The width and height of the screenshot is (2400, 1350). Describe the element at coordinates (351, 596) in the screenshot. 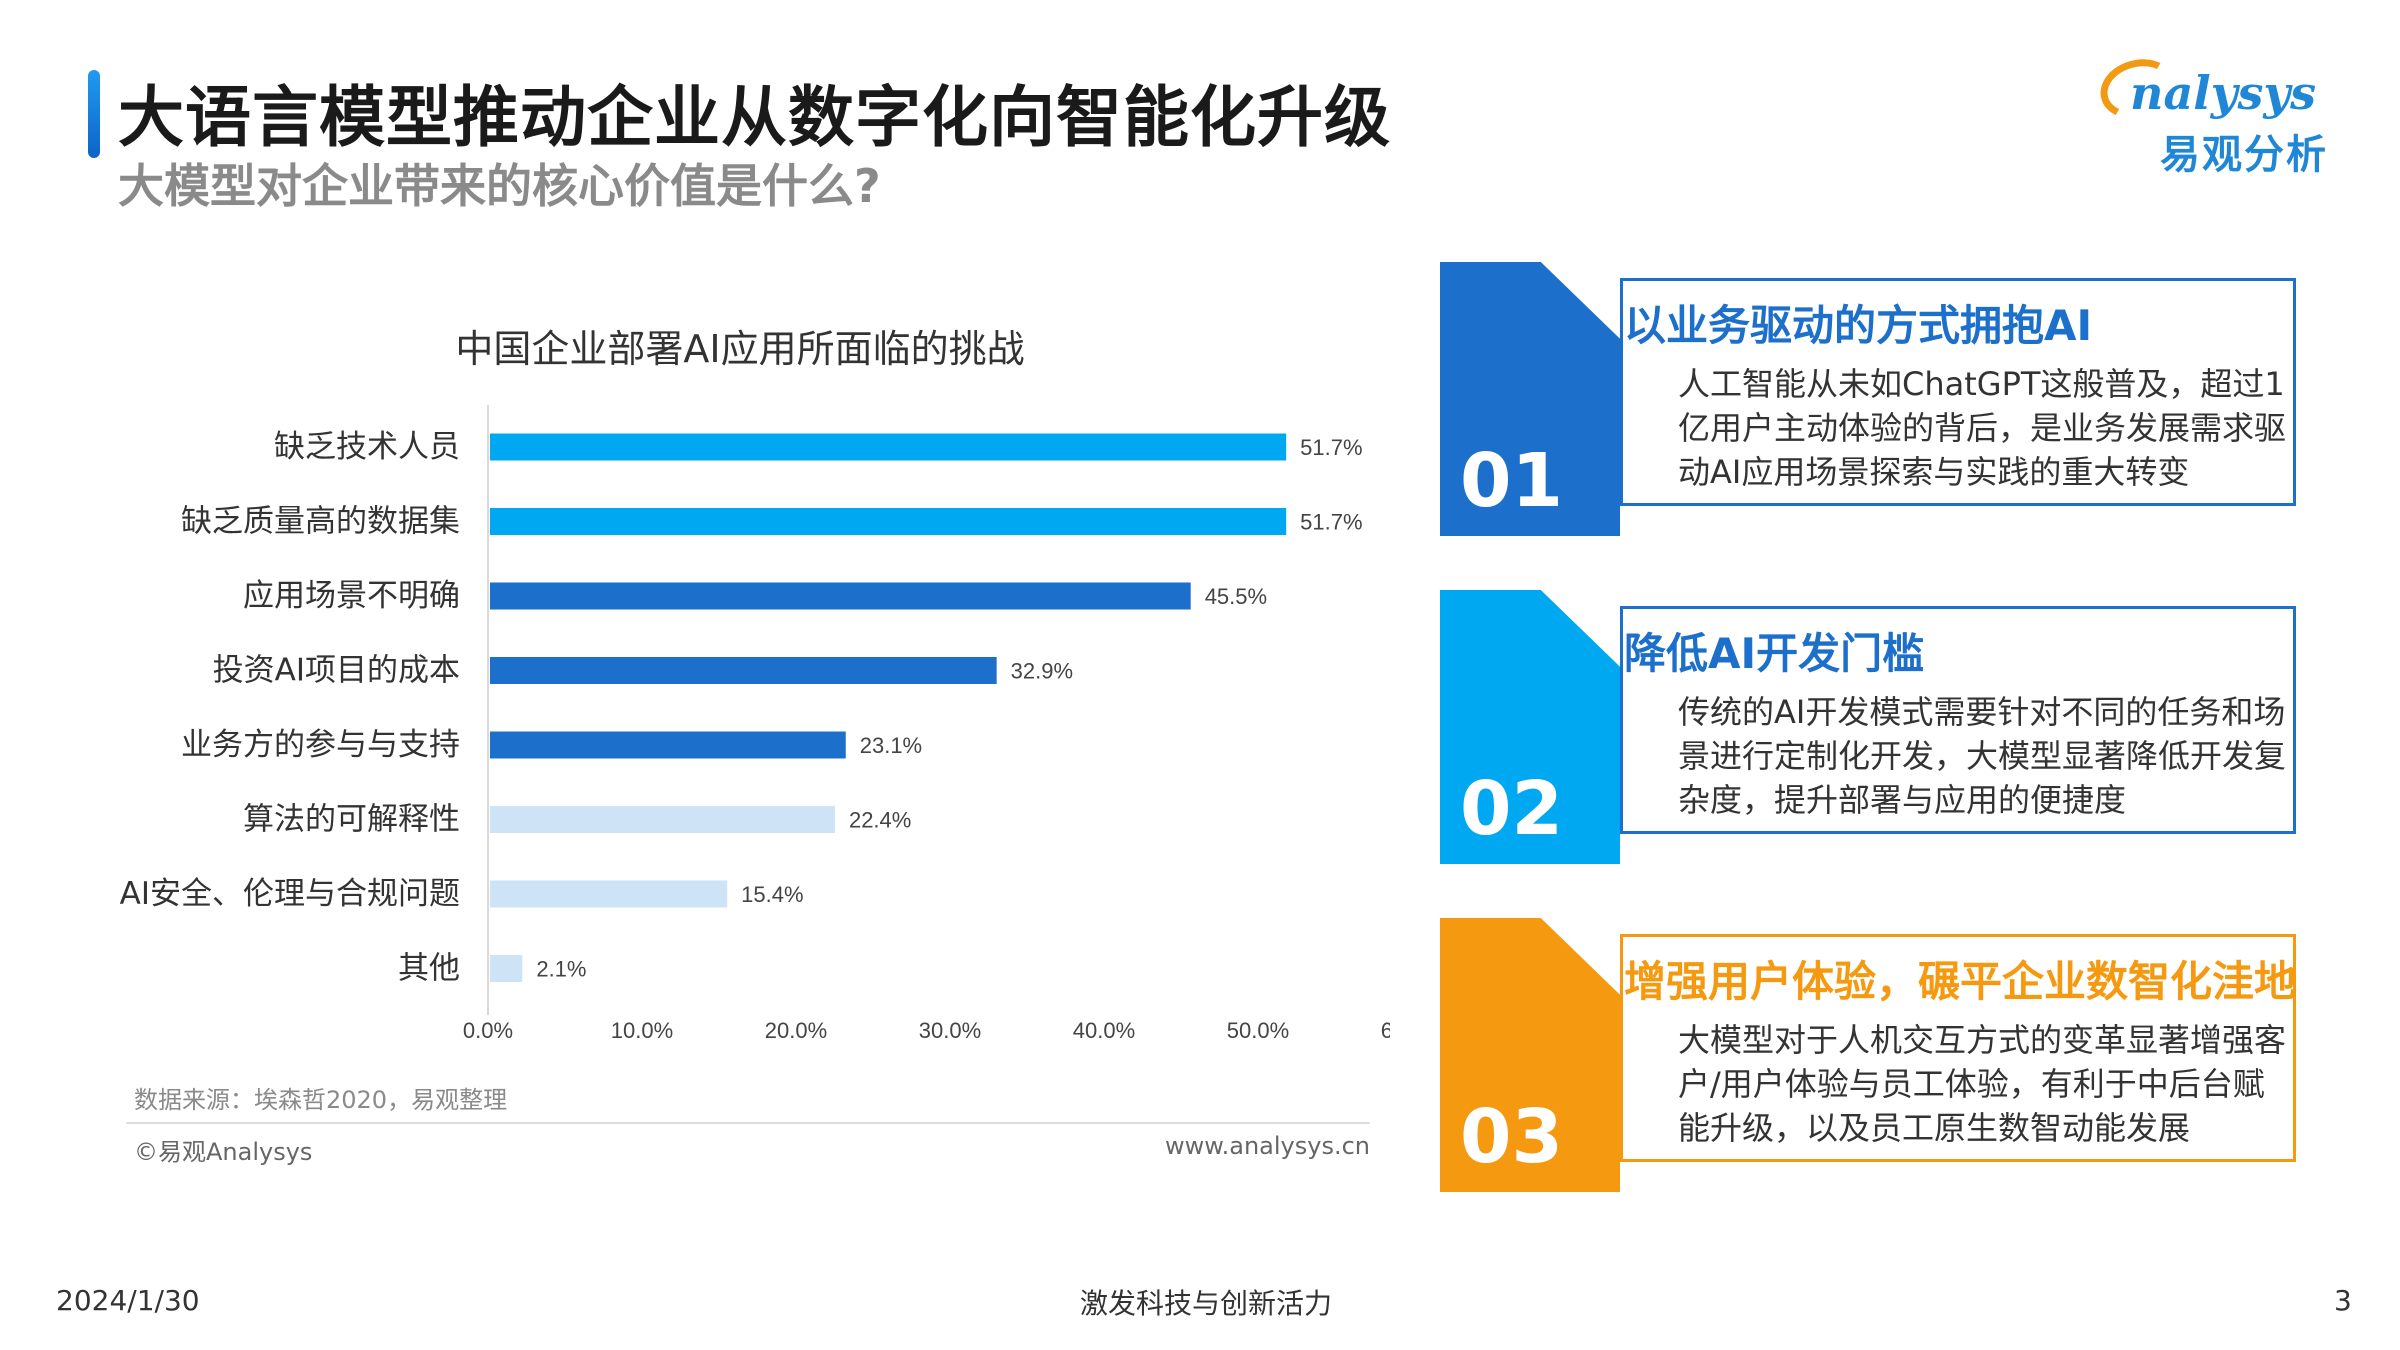

I see `category-label: 应用场景不明确` at that location.